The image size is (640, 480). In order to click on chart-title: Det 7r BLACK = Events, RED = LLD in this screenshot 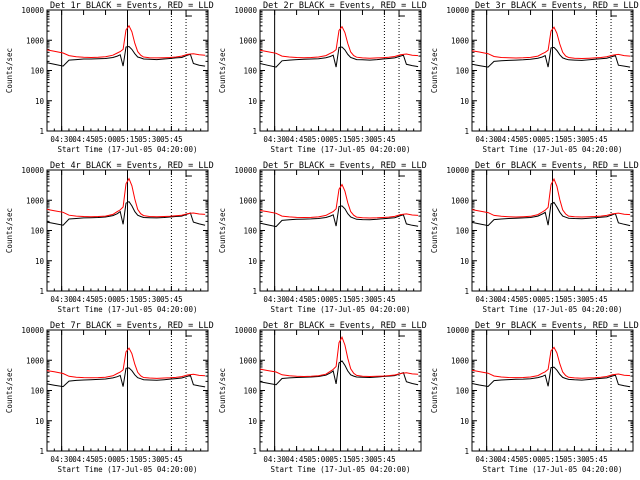, I will do `click(132, 326)`.